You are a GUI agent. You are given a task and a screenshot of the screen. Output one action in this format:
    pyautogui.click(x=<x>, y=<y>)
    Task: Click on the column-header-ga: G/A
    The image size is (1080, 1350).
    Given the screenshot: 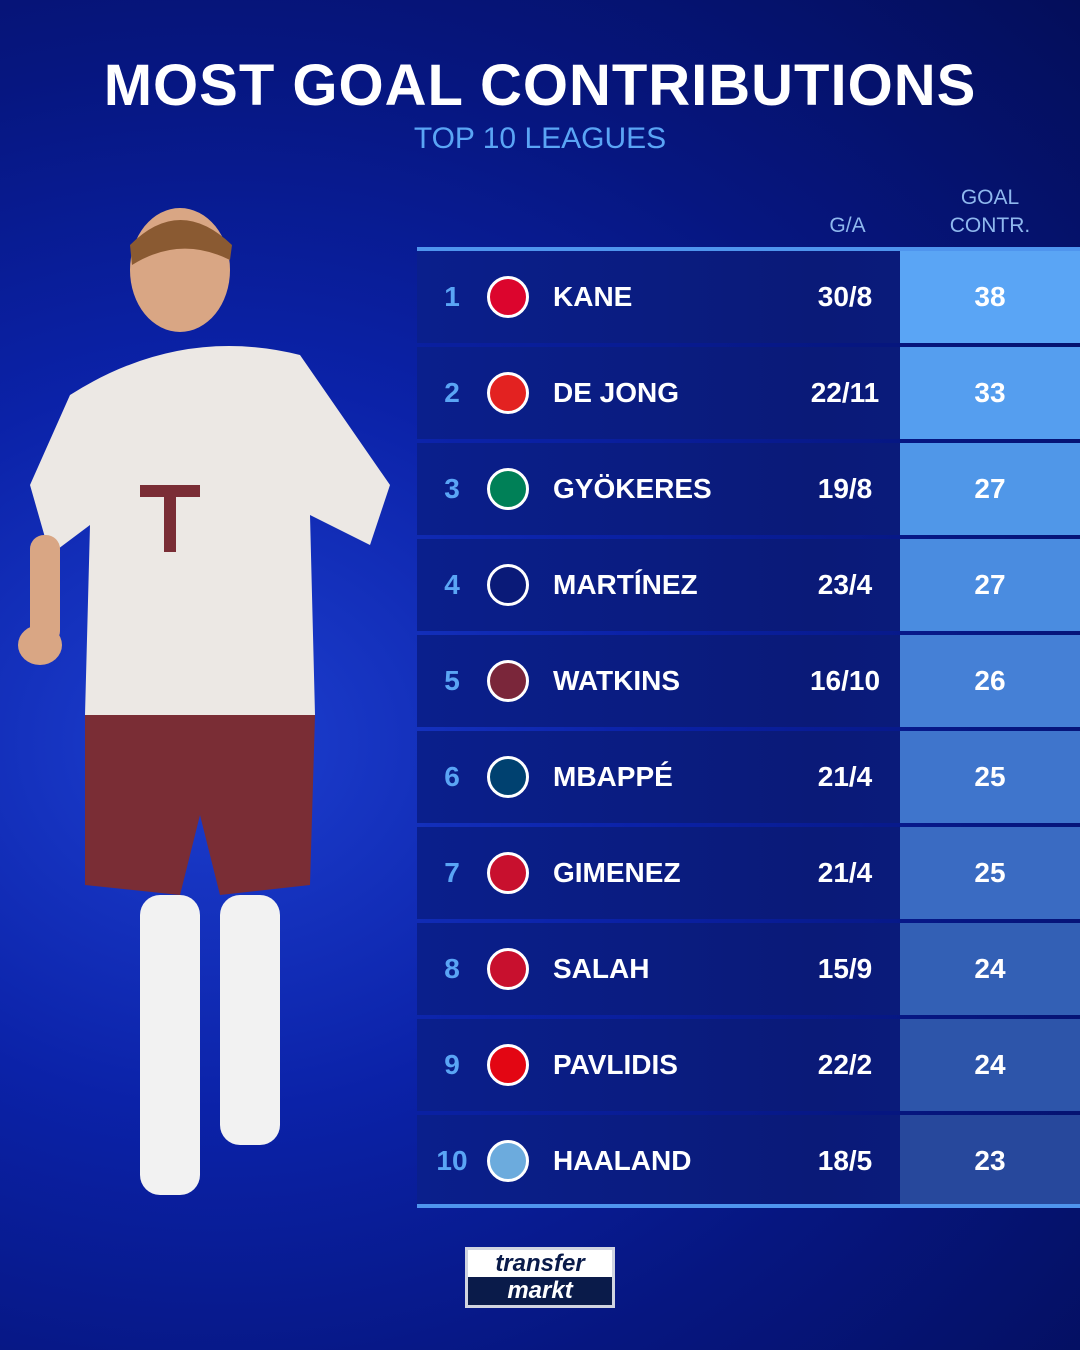 What is the action you would take?
    pyautogui.click(x=847, y=225)
    